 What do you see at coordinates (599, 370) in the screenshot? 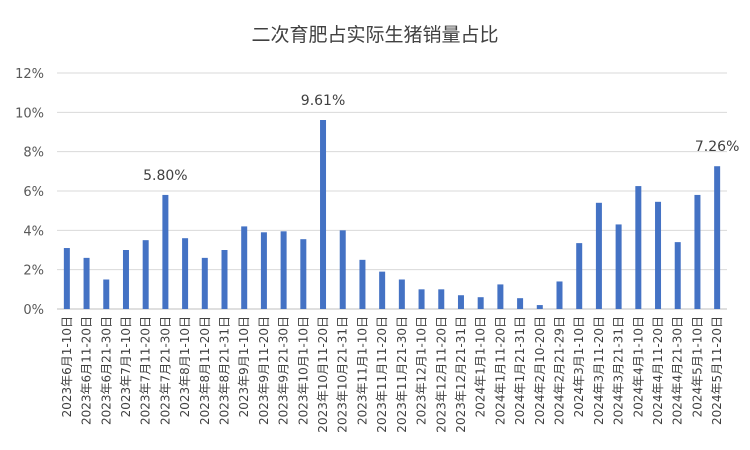
I see `x-tick-label: 2024年3月11-20日` at bounding box center [599, 370].